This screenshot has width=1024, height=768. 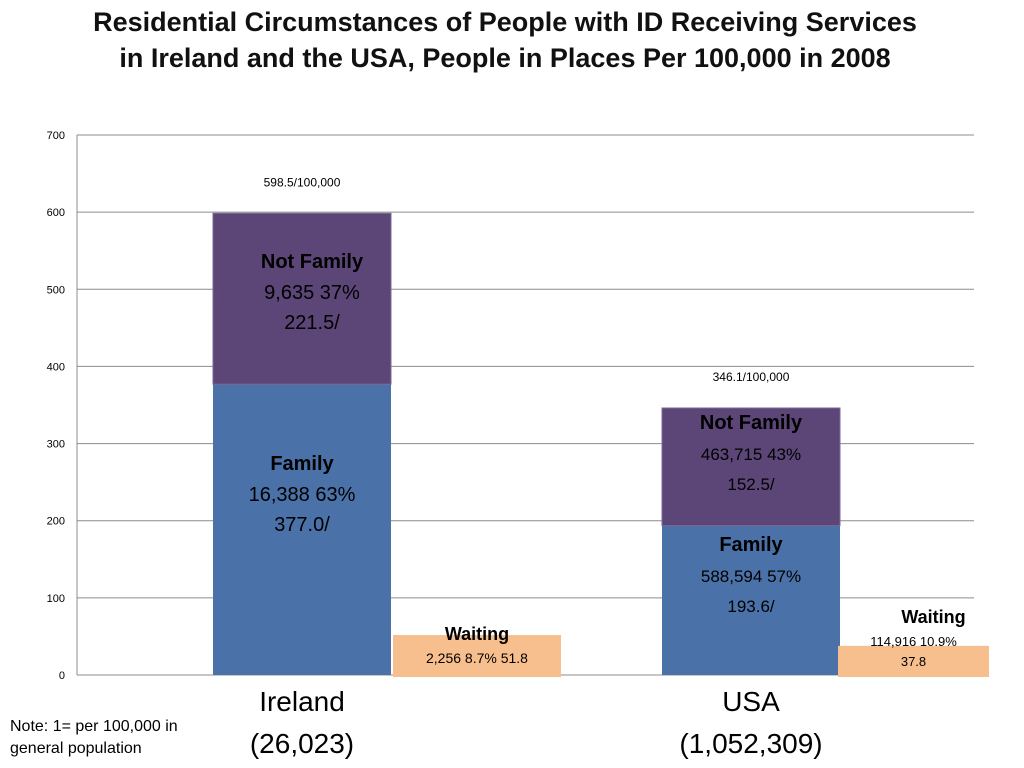 I want to click on y-tick-label: 600, so click(x=56, y=213).